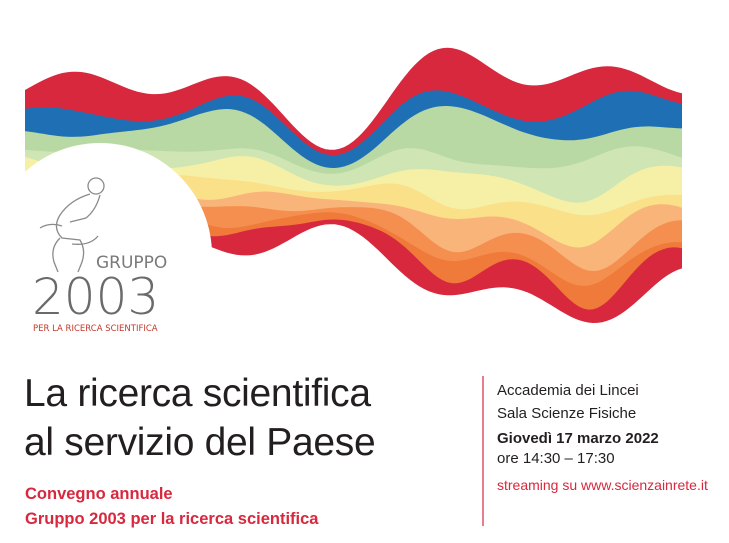 The height and width of the screenshot is (543, 729). Describe the element at coordinates (95, 329) in the screenshot. I see `logo-tagline: PER LA RICERCA SCIENTIFICA` at that location.